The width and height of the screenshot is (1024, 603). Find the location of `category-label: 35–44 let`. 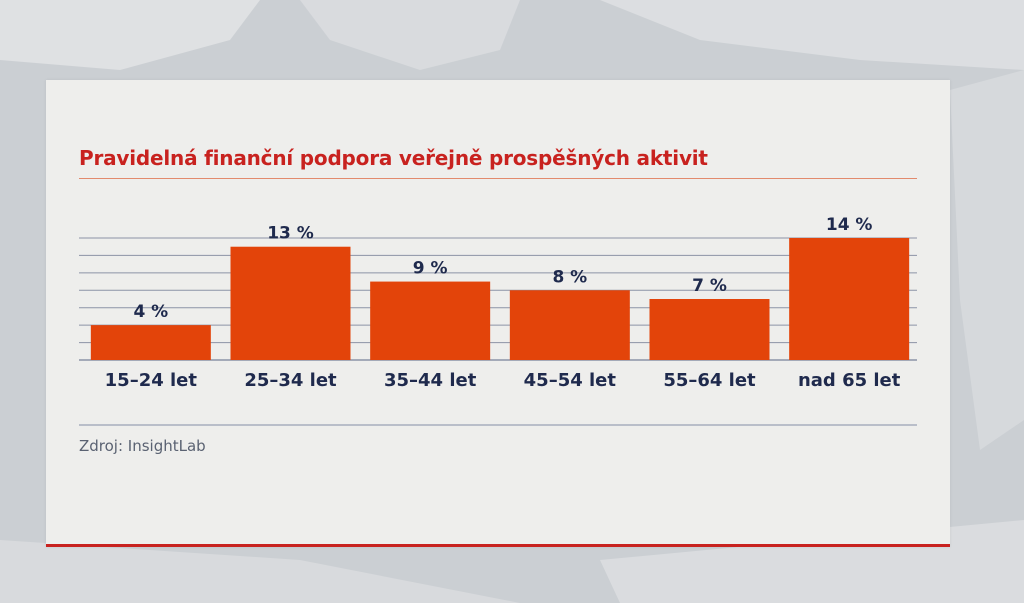

category-label: 35–44 let is located at coordinates (430, 380).